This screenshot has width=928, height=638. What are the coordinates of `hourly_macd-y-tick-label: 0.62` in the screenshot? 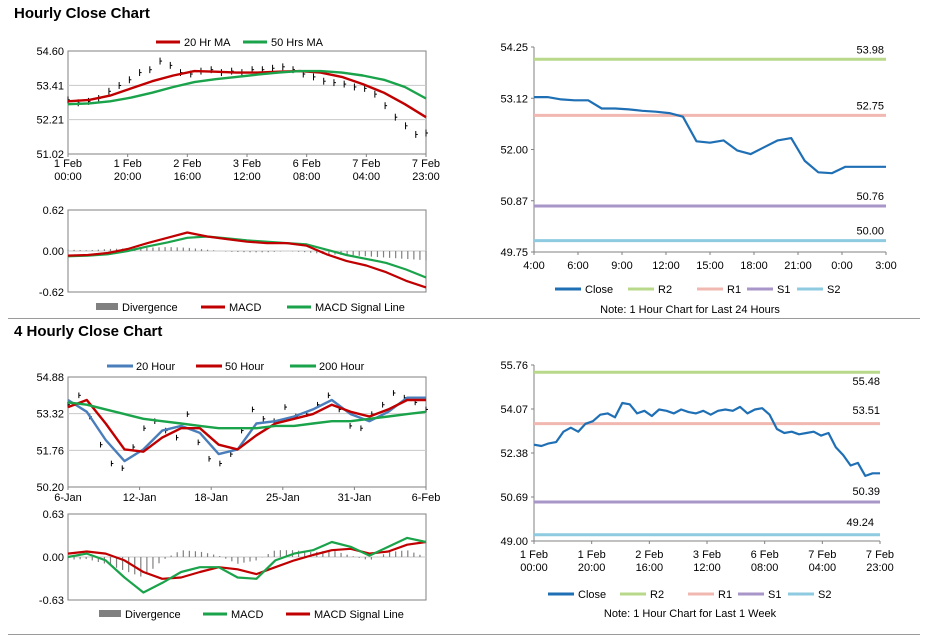 It's located at (53, 211).